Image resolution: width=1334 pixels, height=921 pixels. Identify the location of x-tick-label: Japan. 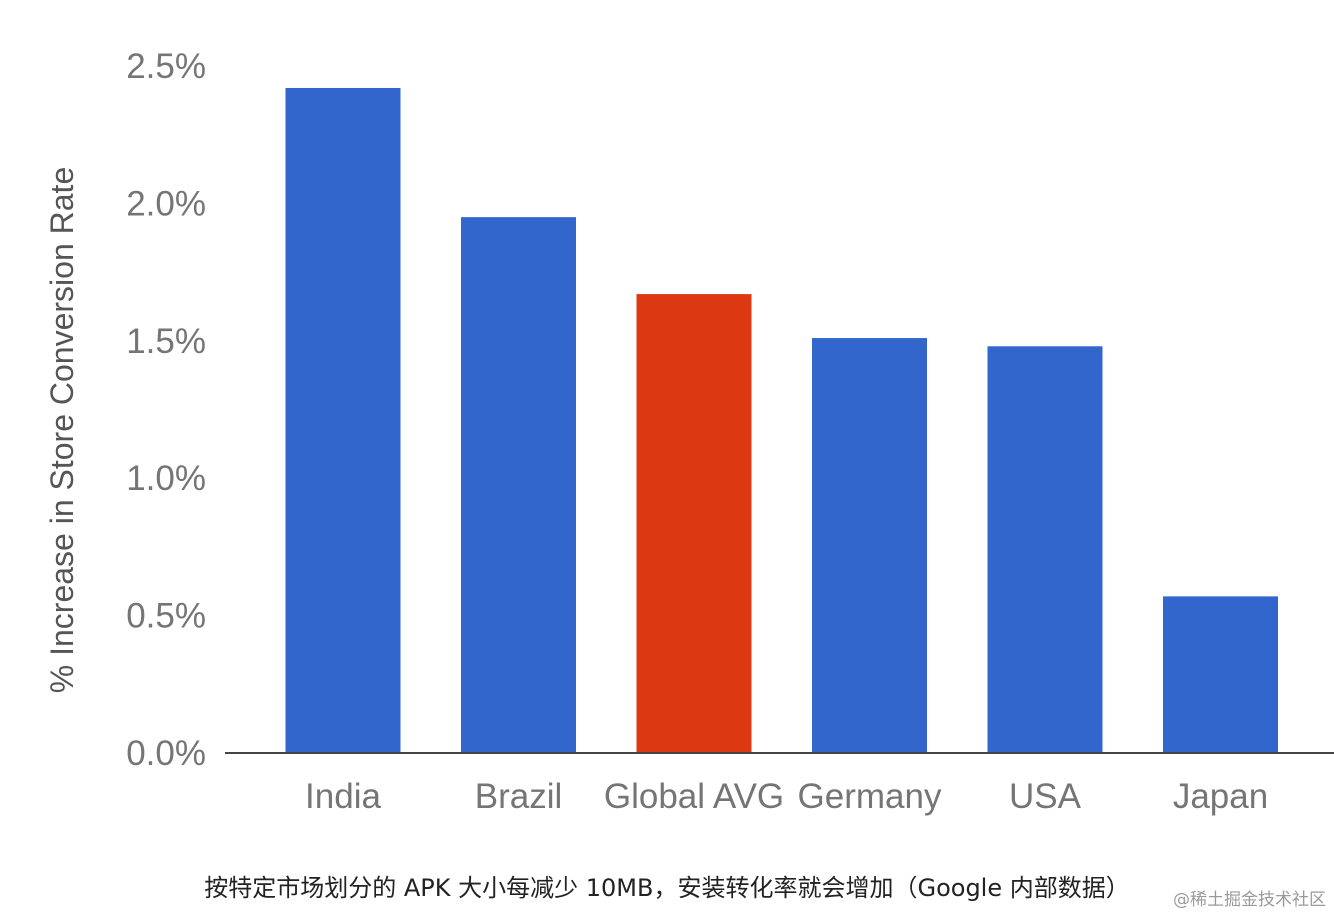
(1220, 796).